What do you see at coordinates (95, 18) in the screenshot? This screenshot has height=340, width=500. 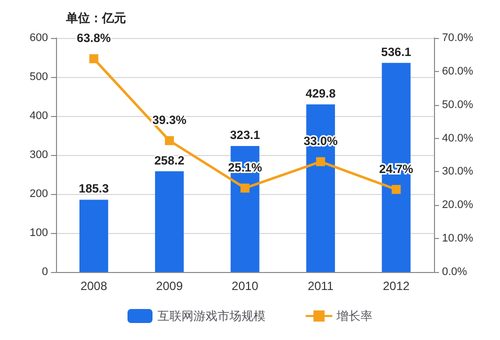 I see `text: 单位：亿元` at bounding box center [95, 18].